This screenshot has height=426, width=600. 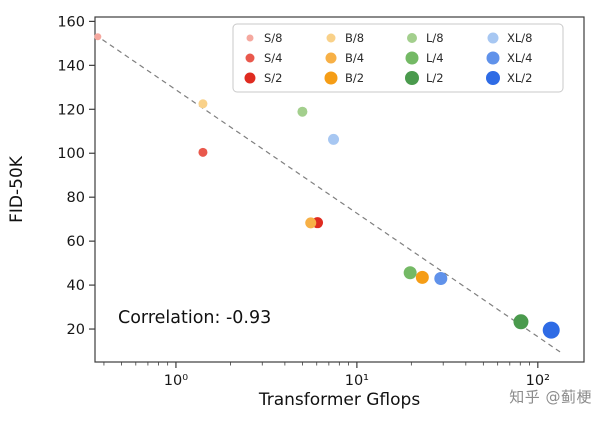 What do you see at coordinates (435, 58) in the screenshot?
I see `legend-label-l-4: L/4` at bounding box center [435, 58].